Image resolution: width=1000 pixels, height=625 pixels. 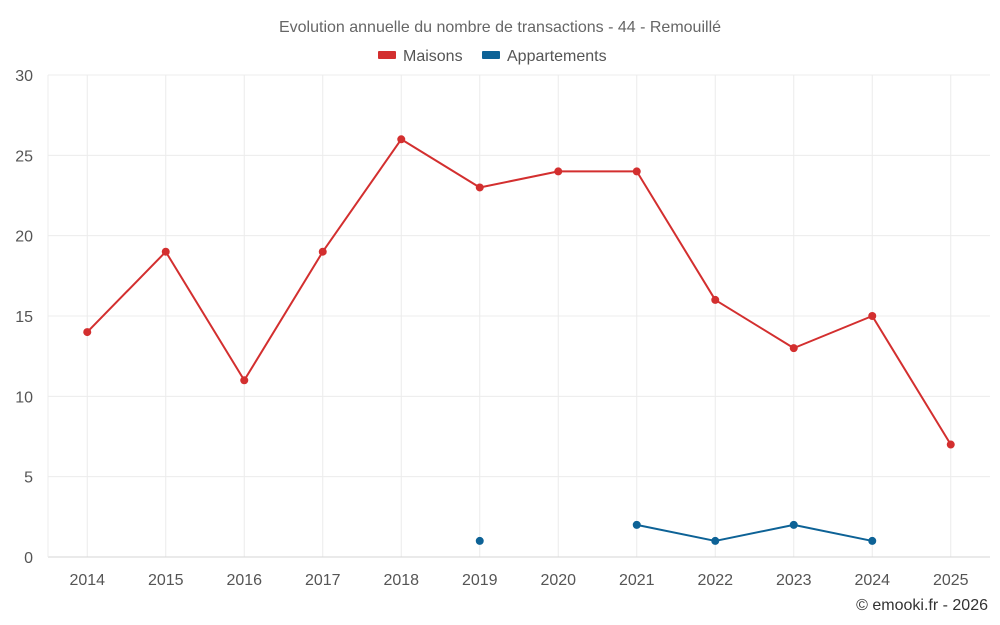 What do you see at coordinates (322, 251) in the screenshot?
I see `data-point-maisons-2017` at bounding box center [322, 251].